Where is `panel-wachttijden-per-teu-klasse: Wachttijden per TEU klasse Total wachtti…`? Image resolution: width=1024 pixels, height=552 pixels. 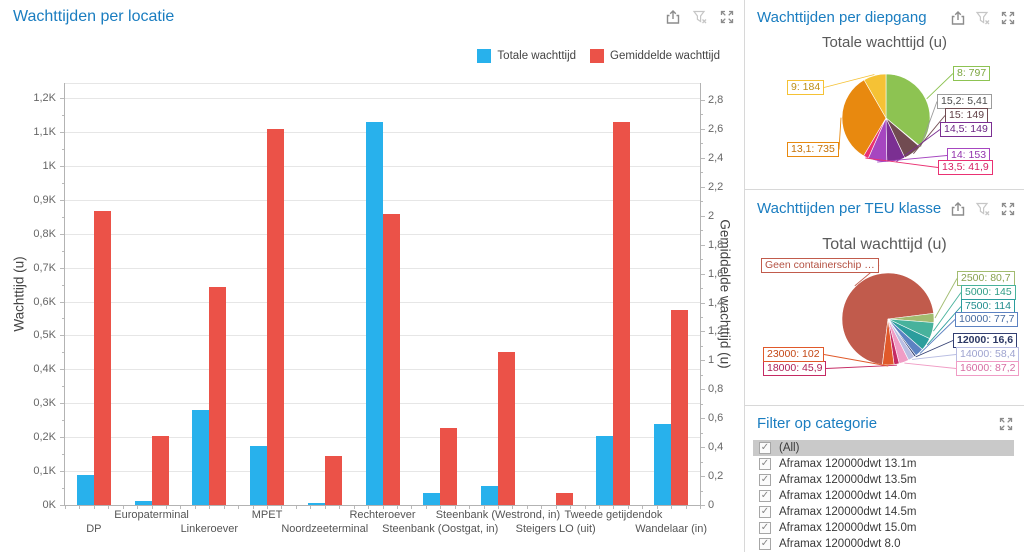 panel-wachttijden-per-teu-klasse: Wachttijden per TEU klasse Total wachtti… is located at coordinates (884, 298).